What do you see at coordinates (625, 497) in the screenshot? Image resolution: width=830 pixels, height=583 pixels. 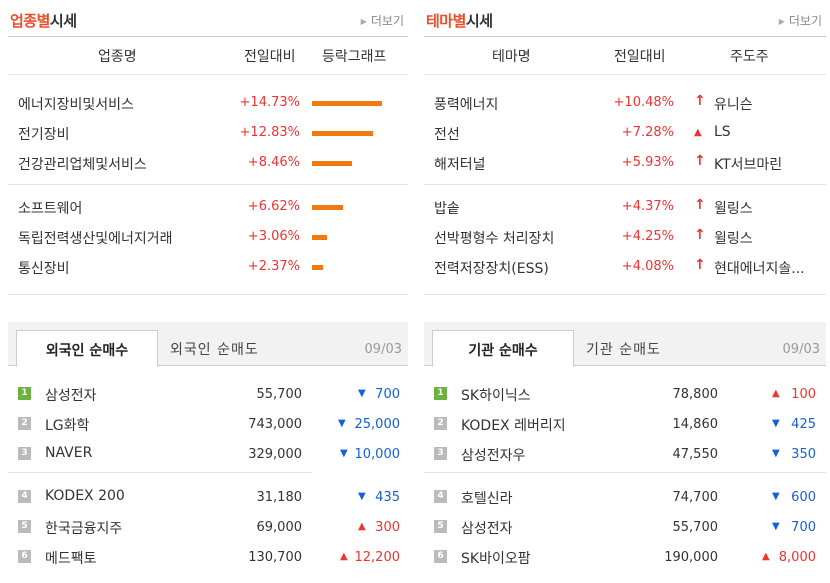 I see `ranking-row: 4 호텔신라 74,700 ▼ 600` at bounding box center [625, 497].